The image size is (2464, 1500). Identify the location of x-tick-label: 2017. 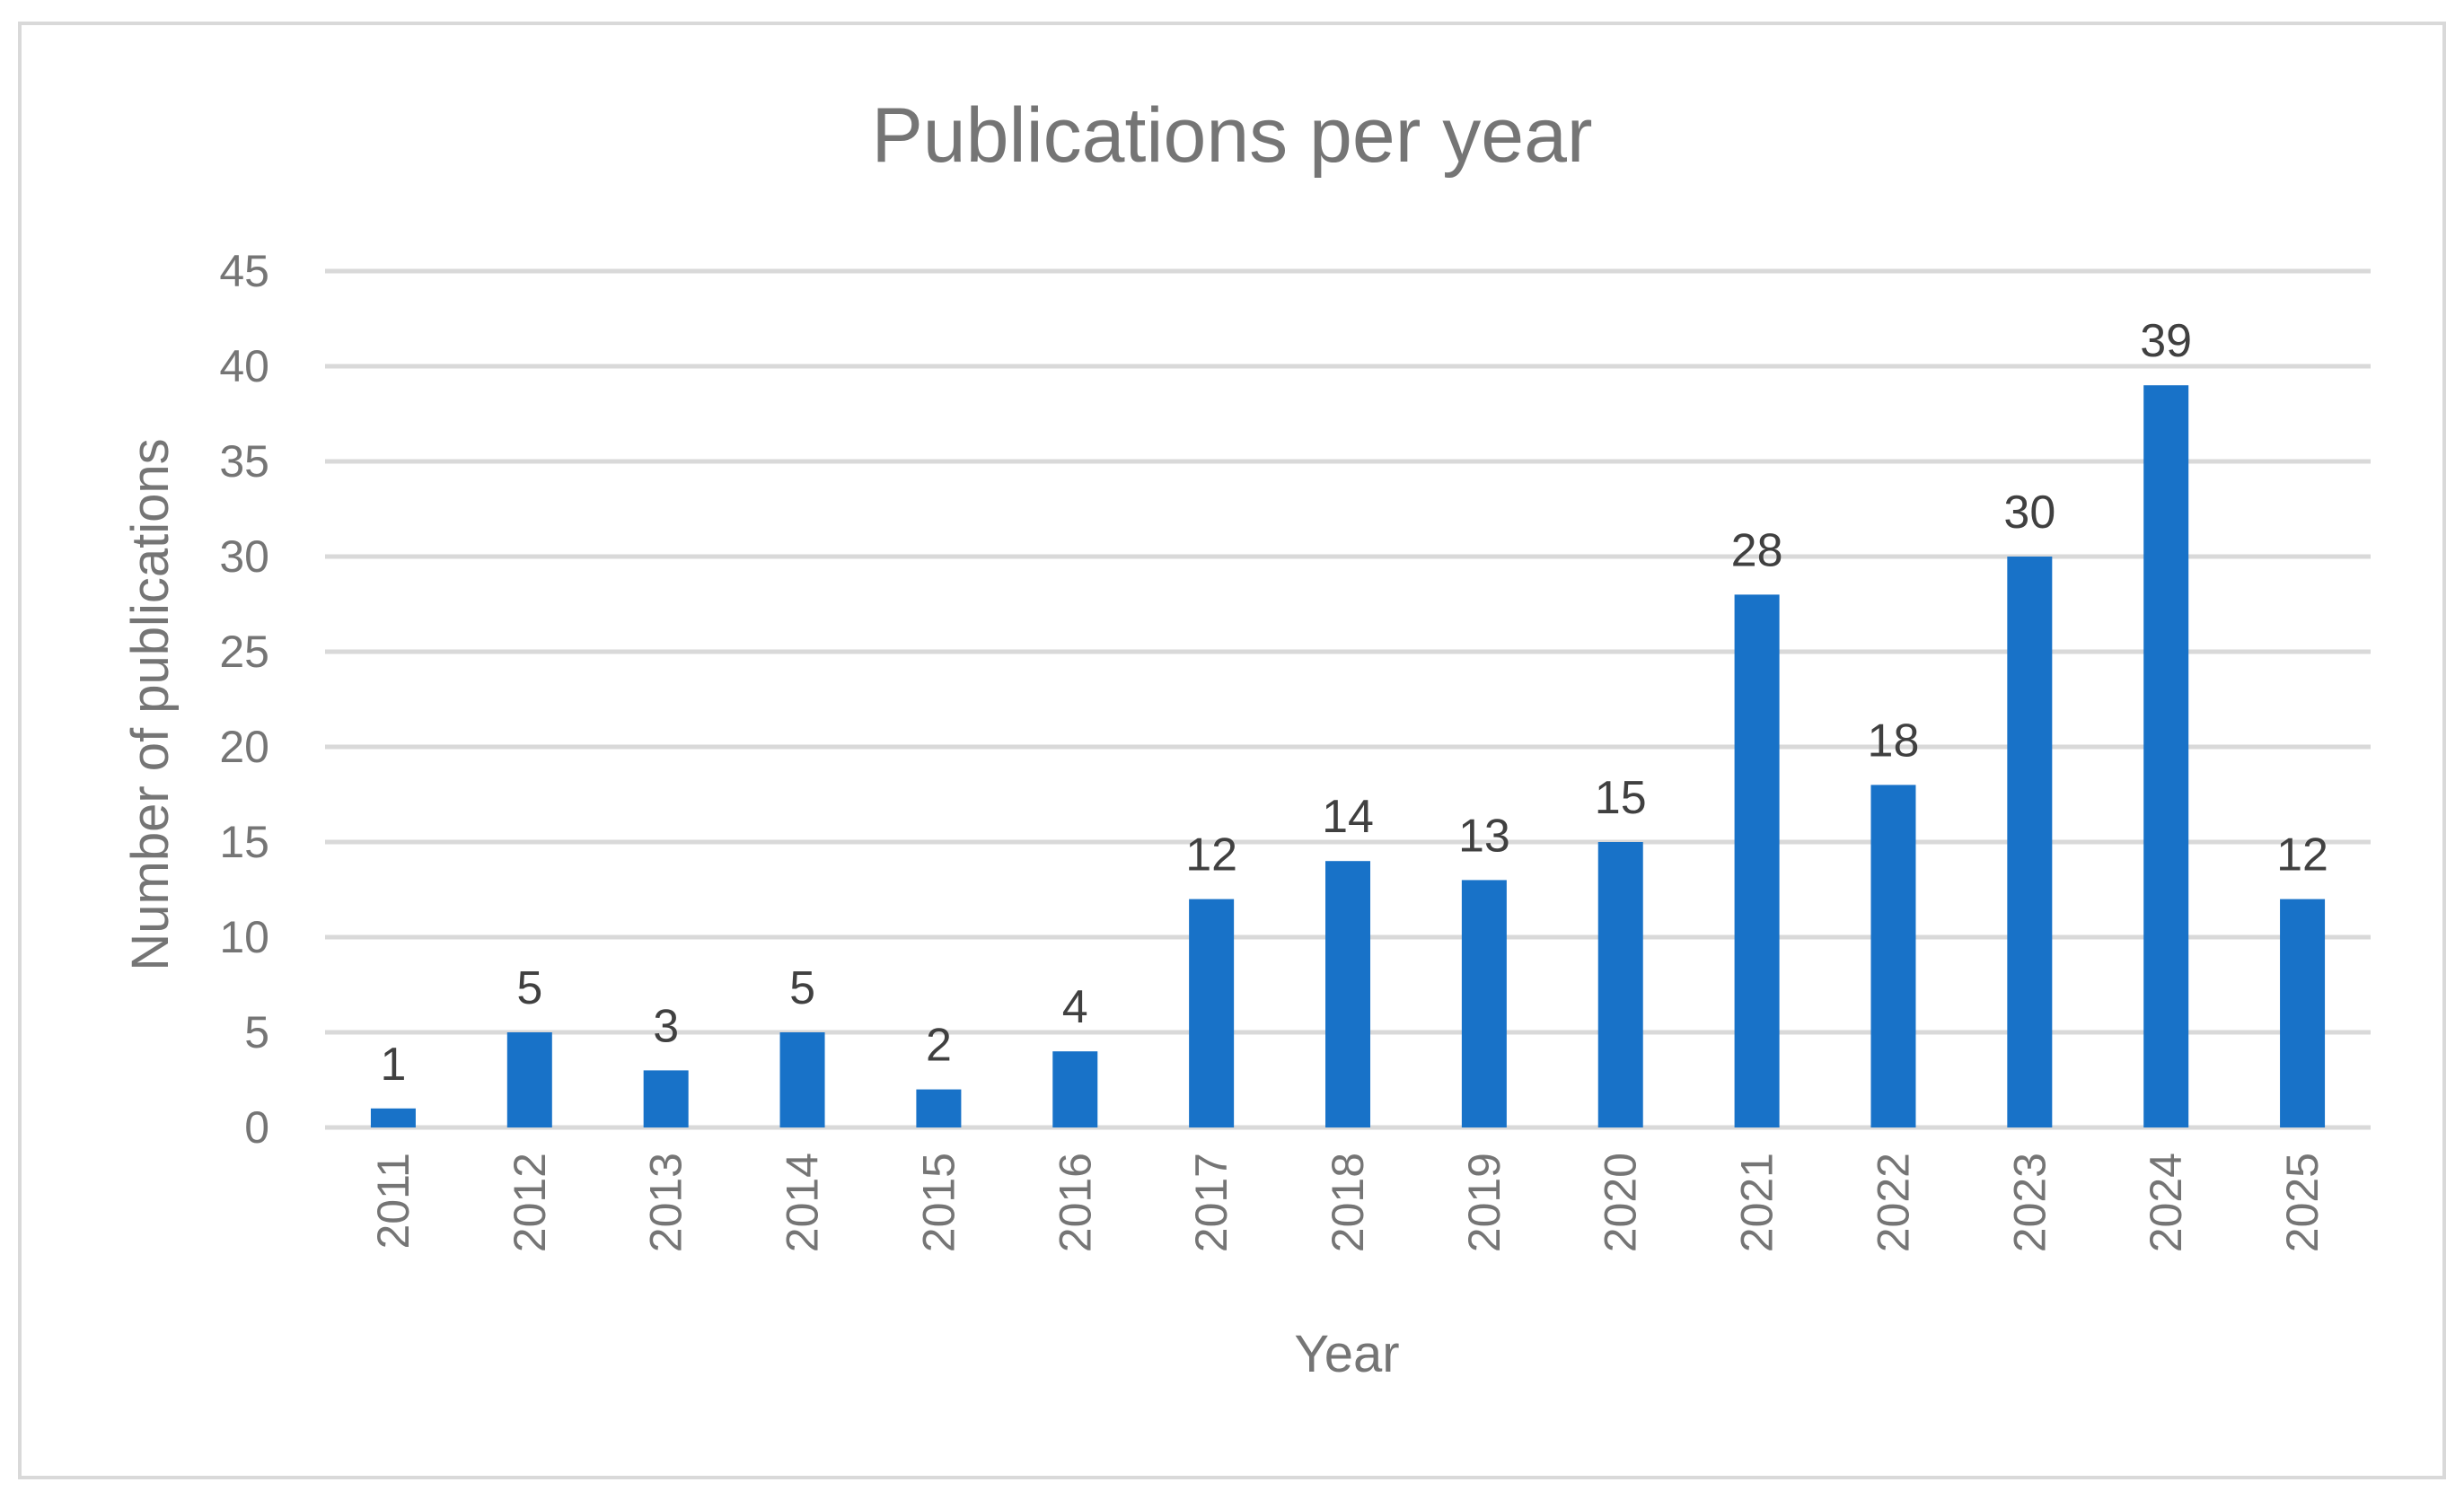
(1211, 1202).